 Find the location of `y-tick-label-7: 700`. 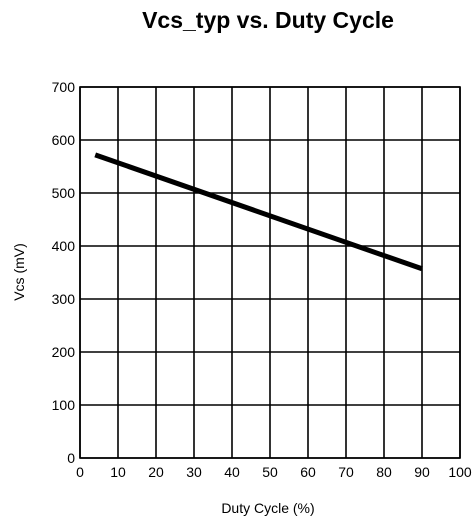

y-tick-label-7: 700 is located at coordinates (64, 87).